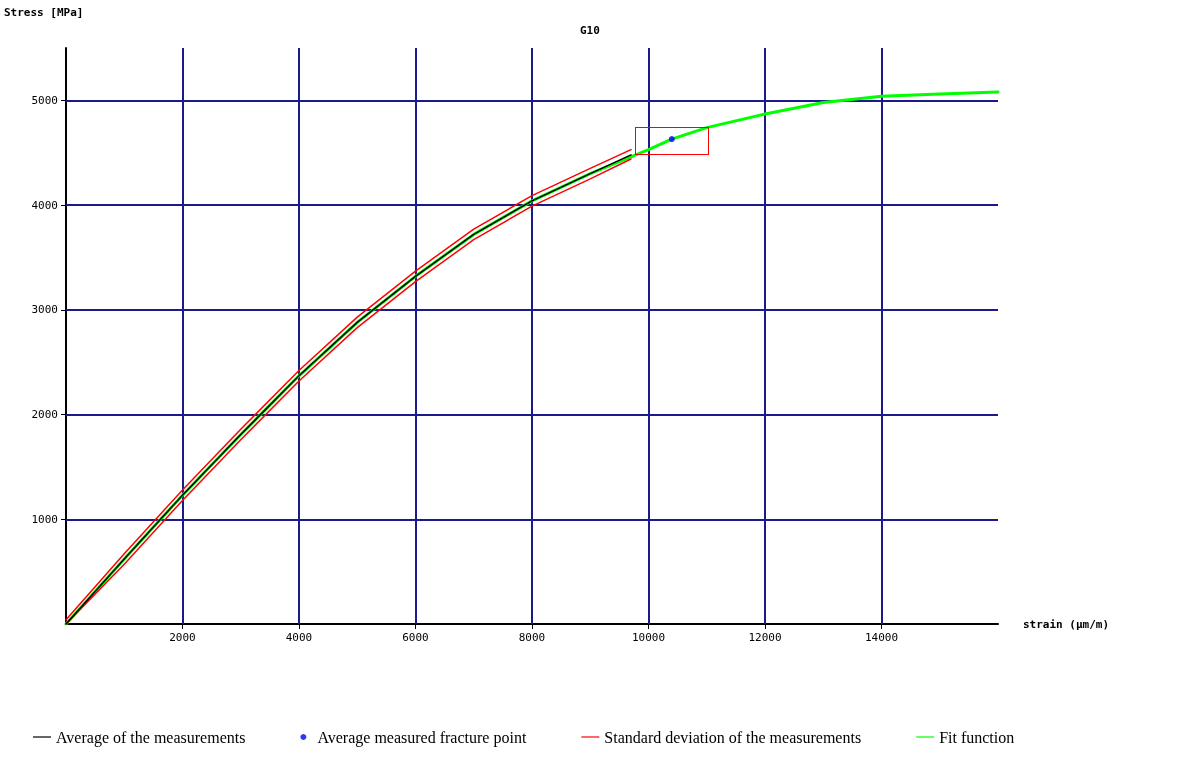 The image size is (1200, 770). What do you see at coordinates (151, 737) in the screenshot?
I see `legend-label: Average of the measurements` at bounding box center [151, 737].